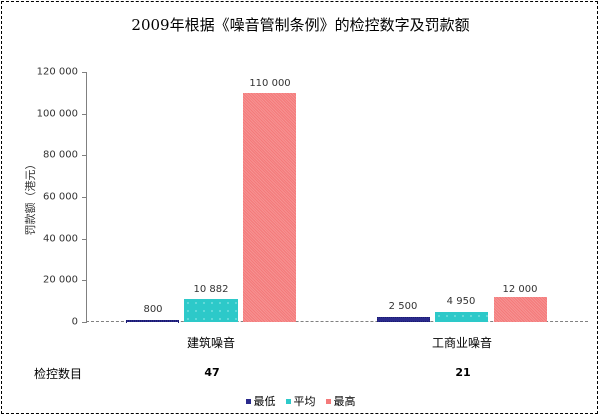 This screenshot has width=601, height=417. Describe the element at coordinates (60, 280) in the screenshot. I see `y-tick-label: 20 000` at that location.